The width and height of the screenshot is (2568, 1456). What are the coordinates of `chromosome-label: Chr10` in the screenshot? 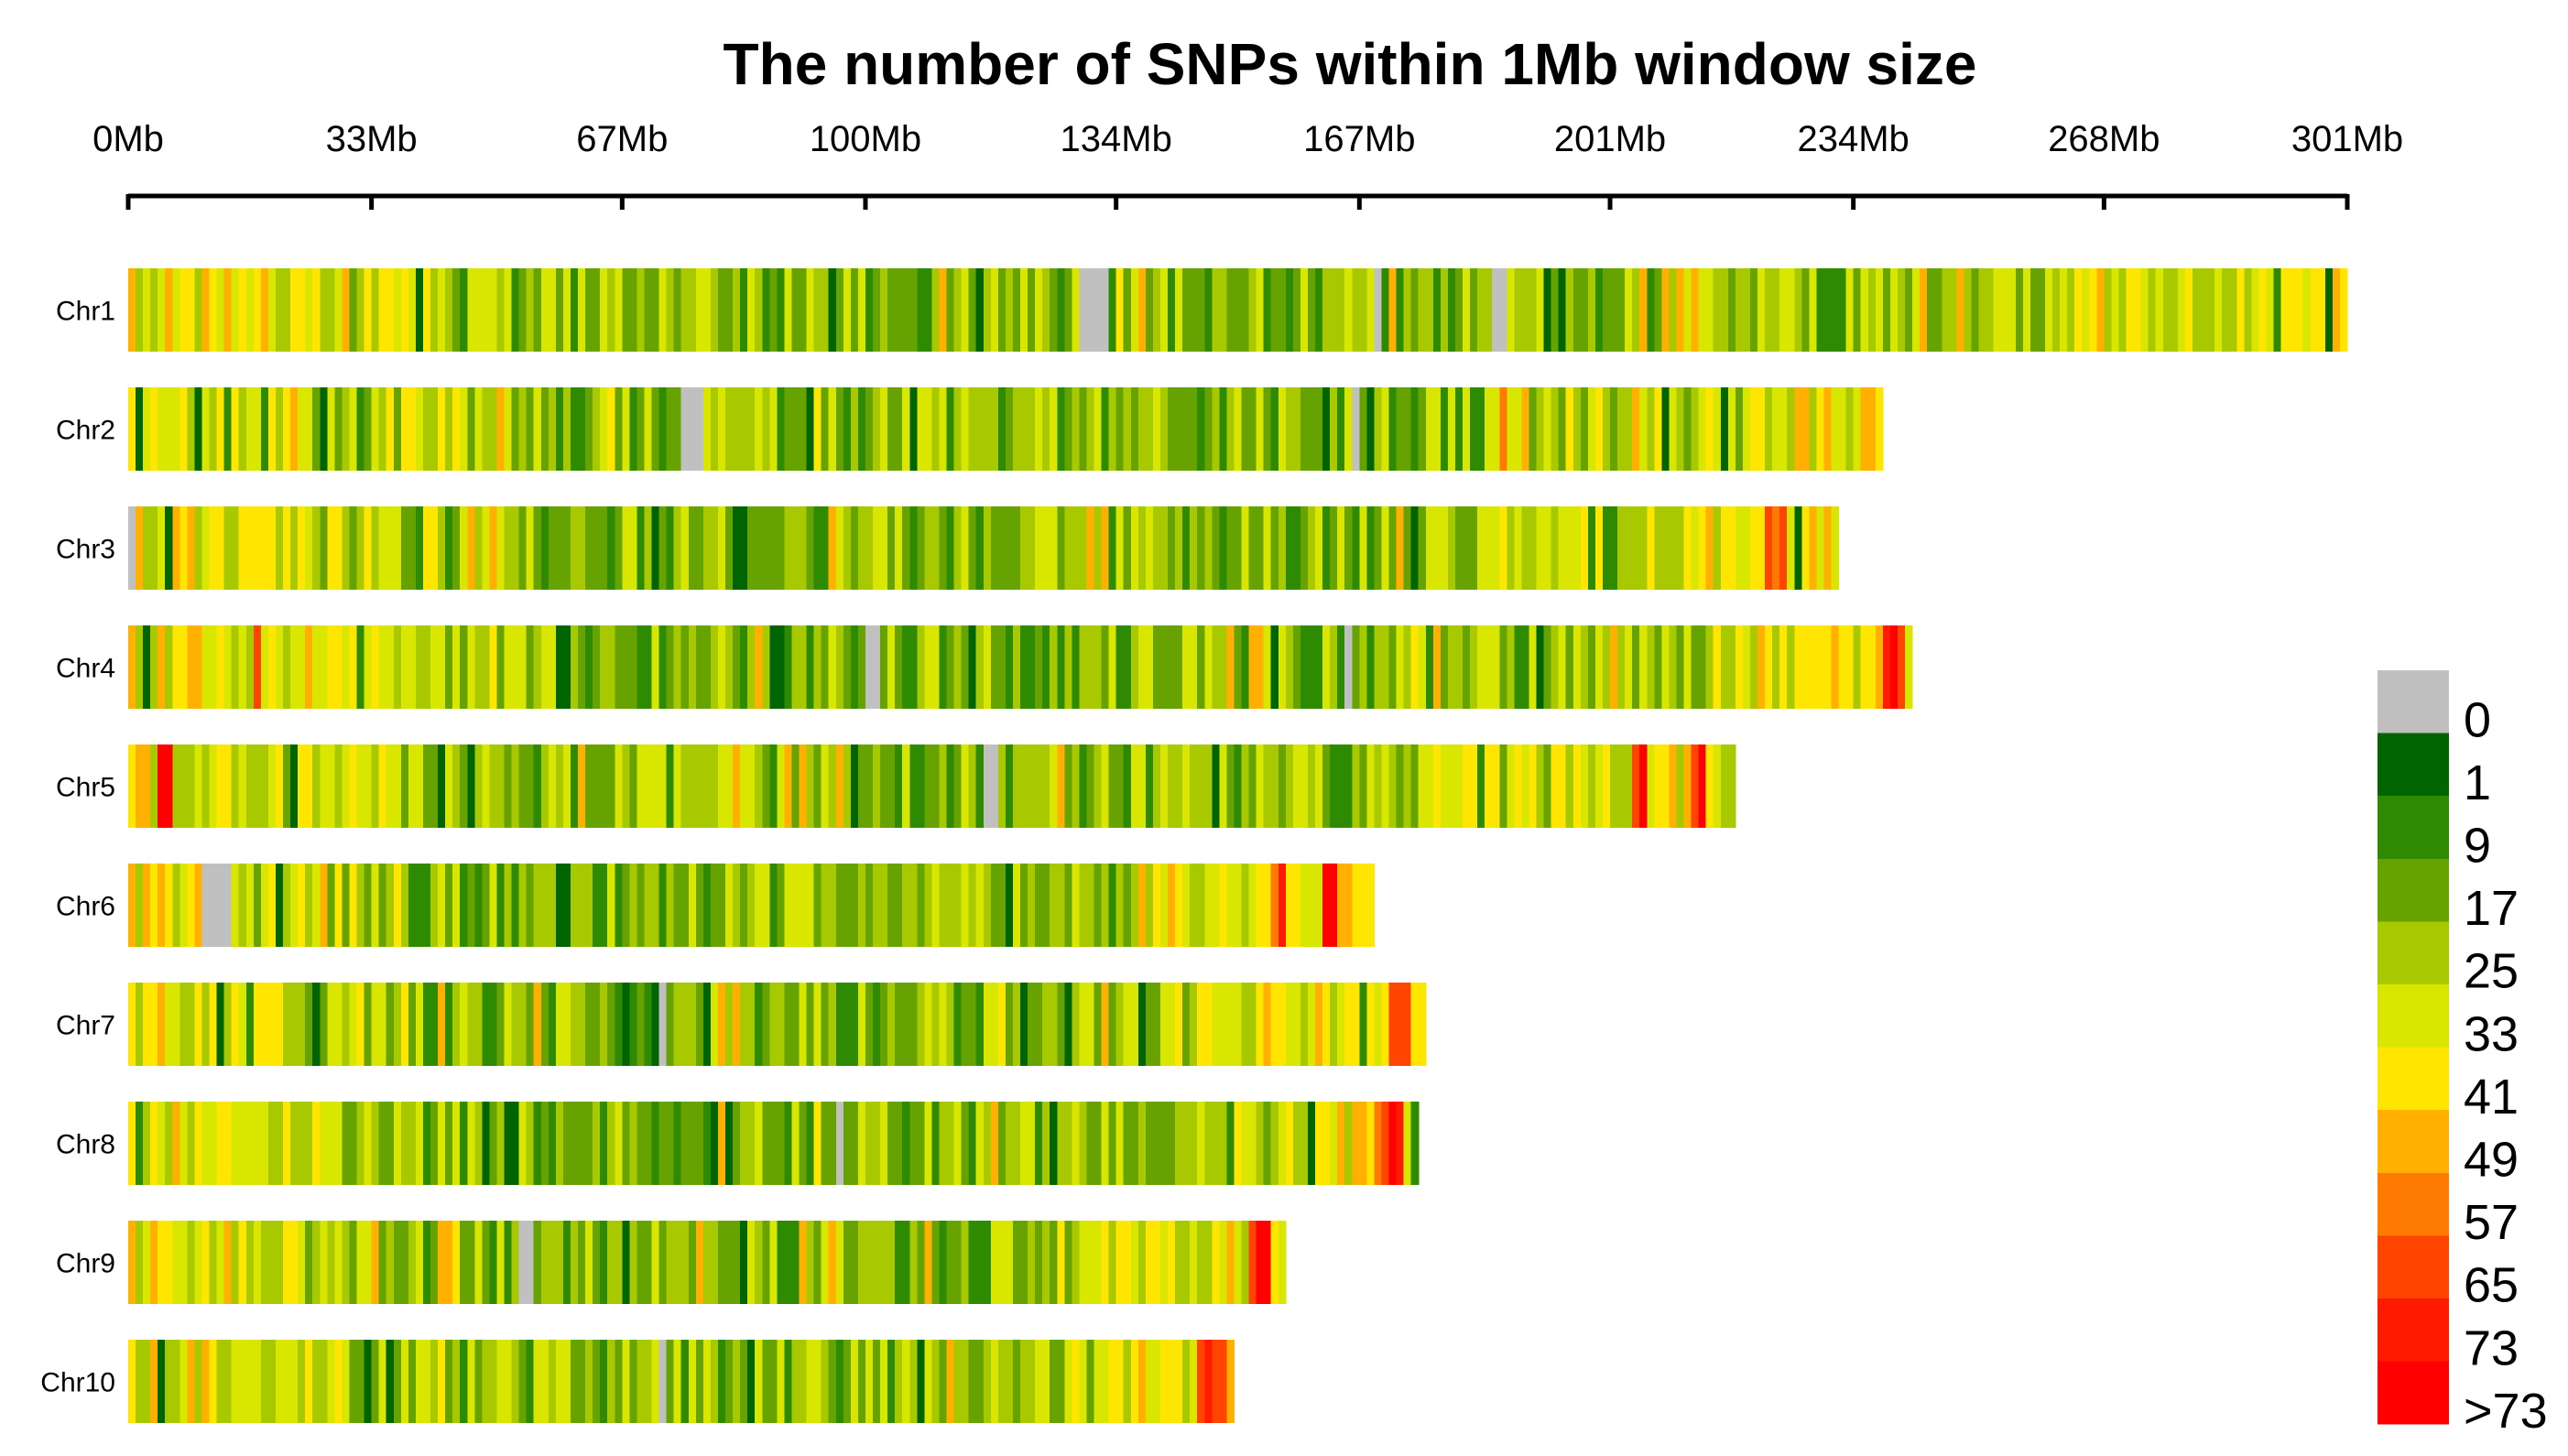 It's located at (78, 1383).